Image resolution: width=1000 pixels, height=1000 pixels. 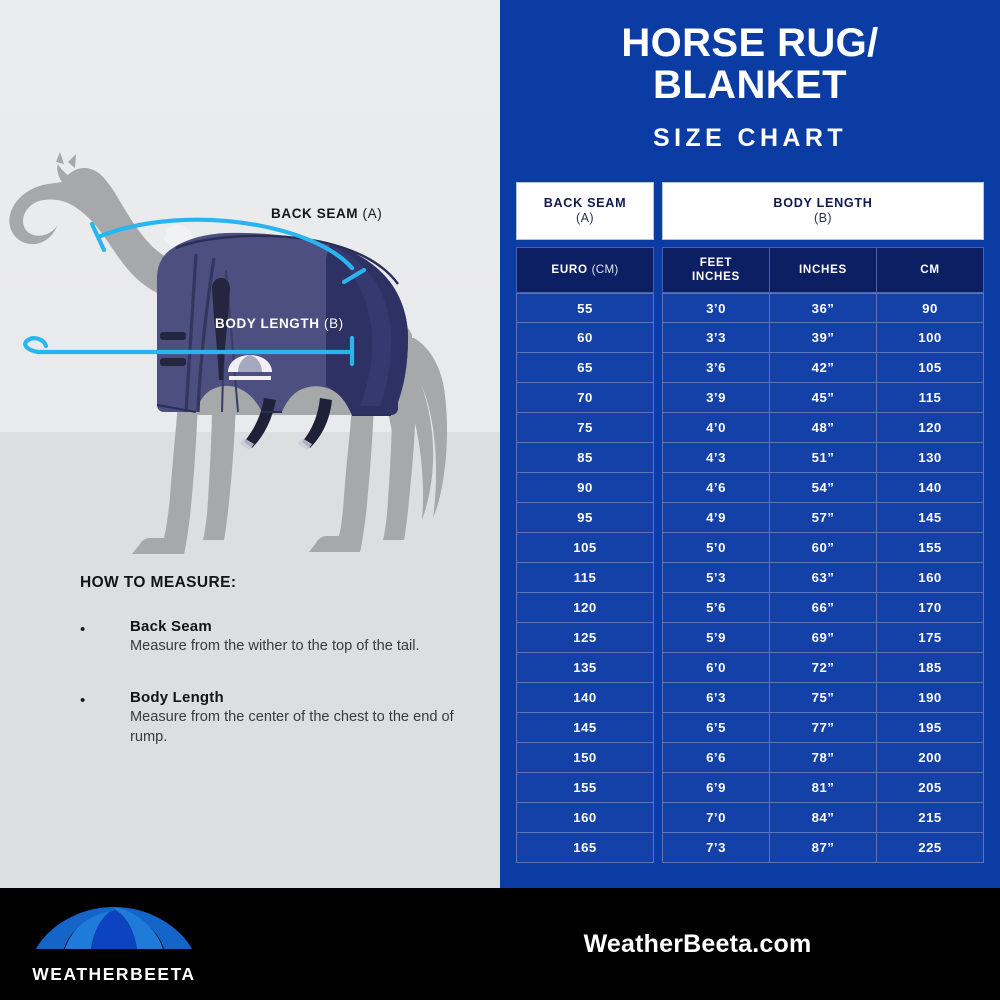 I want to click on brand-logo: WEATHERBEETA, so click(x=114, y=944).